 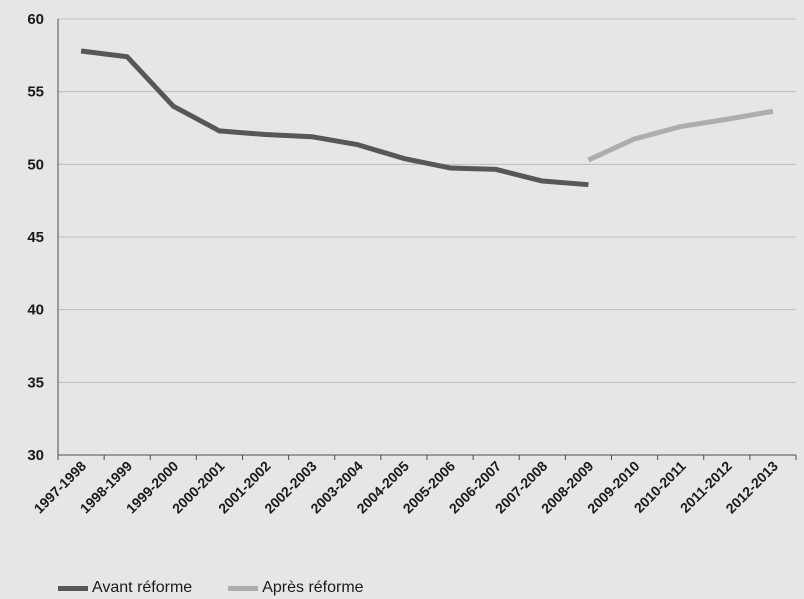 I want to click on legend-item-avant-reforme: Avant réforme, so click(x=125, y=588).